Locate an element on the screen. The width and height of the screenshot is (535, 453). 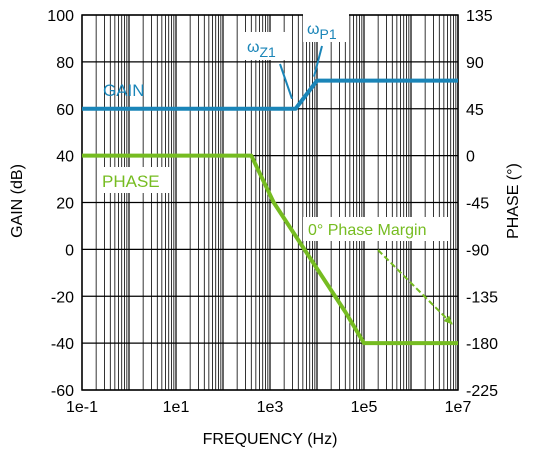
y-right-tick-label: -135 is located at coordinates (482, 297).